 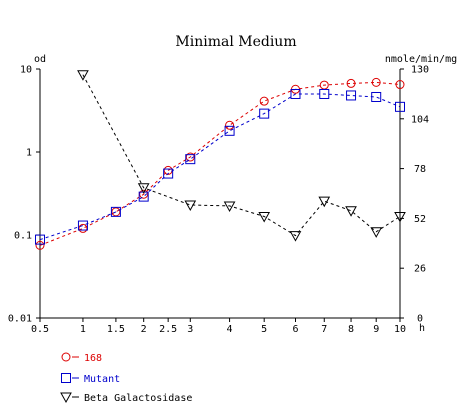 What do you see at coordinates (420, 119) in the screenshot?
I see `right-tick-label: 104` at bounding box center [420, 119].